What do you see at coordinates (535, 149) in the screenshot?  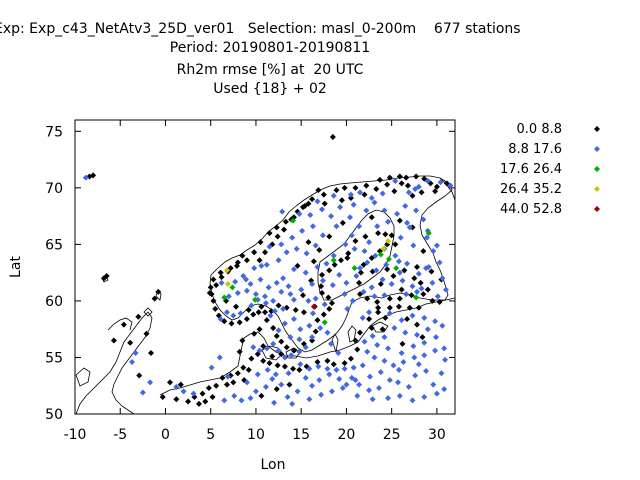 I see `legend-label: 8.8 17.6` at bounding box center [535, 149].